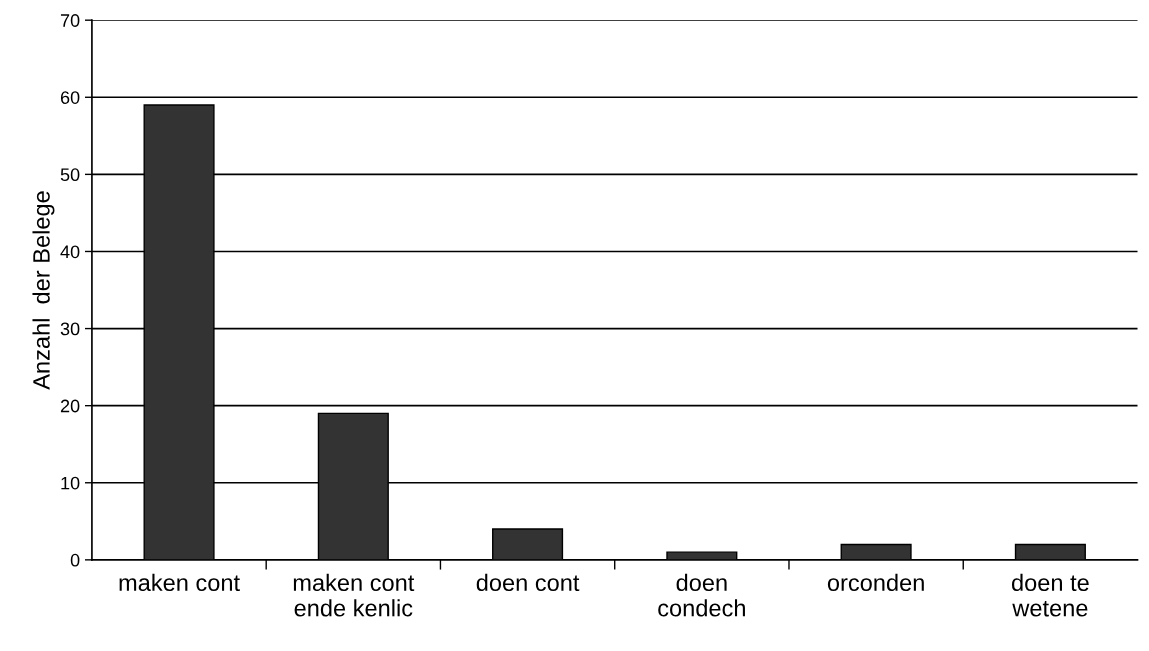  What do you see at coordinates (354, 595) in the screenshot?
I see `x-tick-label: maken cont ende kenlic` at bounding box center [354, 595].